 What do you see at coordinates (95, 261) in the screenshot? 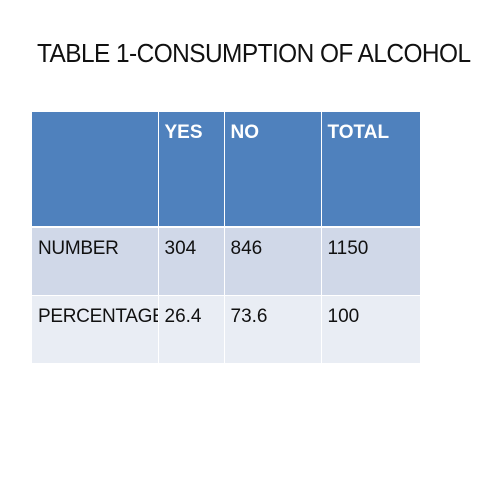
I see `row-label-number: NUMBER` at bounding box center [95, 261].